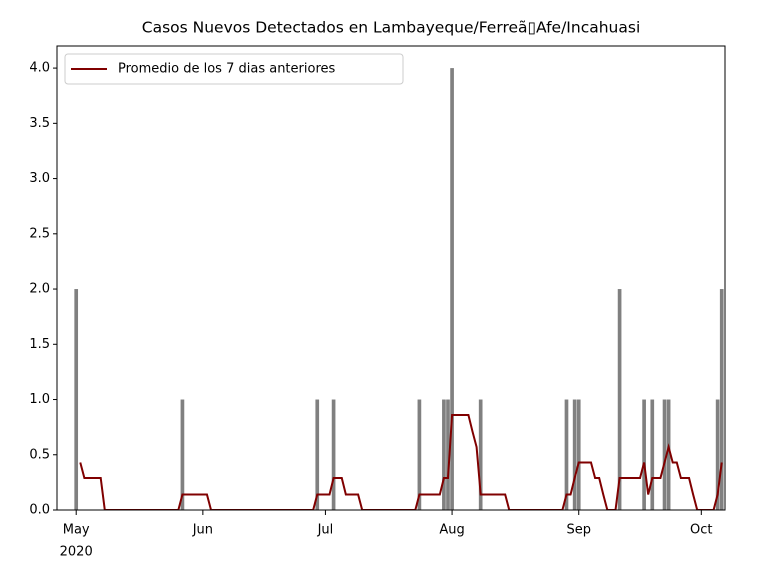  I want to click on y-tick-label: 3.0, so click(39, 178).